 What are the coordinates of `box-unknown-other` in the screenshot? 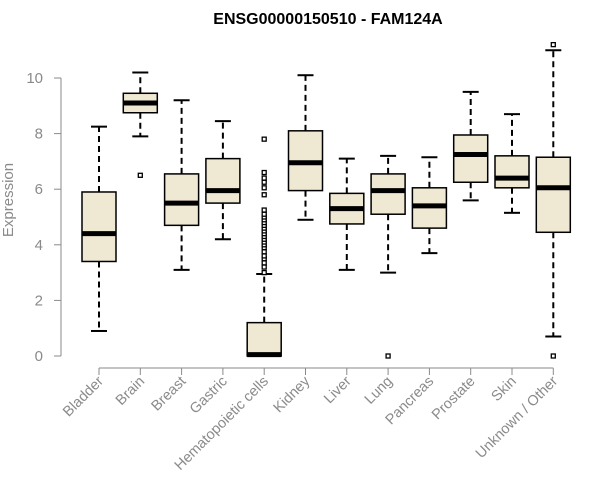 It's located at (553, 200).